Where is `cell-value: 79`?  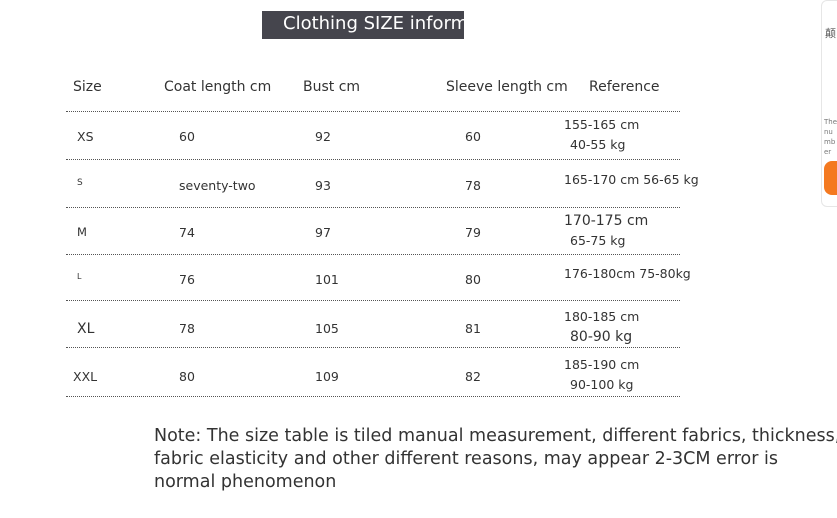 cell-value: 79 is located at coordinates (473, 232).